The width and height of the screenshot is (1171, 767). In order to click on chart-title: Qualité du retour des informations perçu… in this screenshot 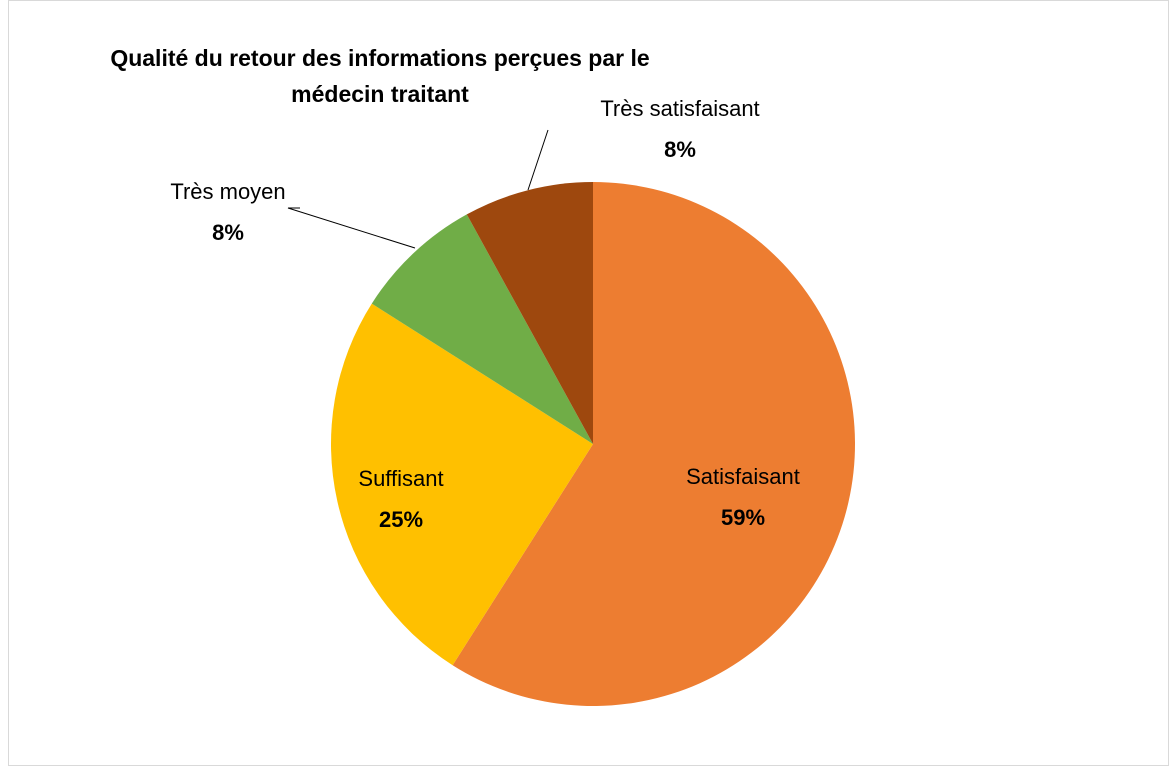, I will do `click(380, 76)`.